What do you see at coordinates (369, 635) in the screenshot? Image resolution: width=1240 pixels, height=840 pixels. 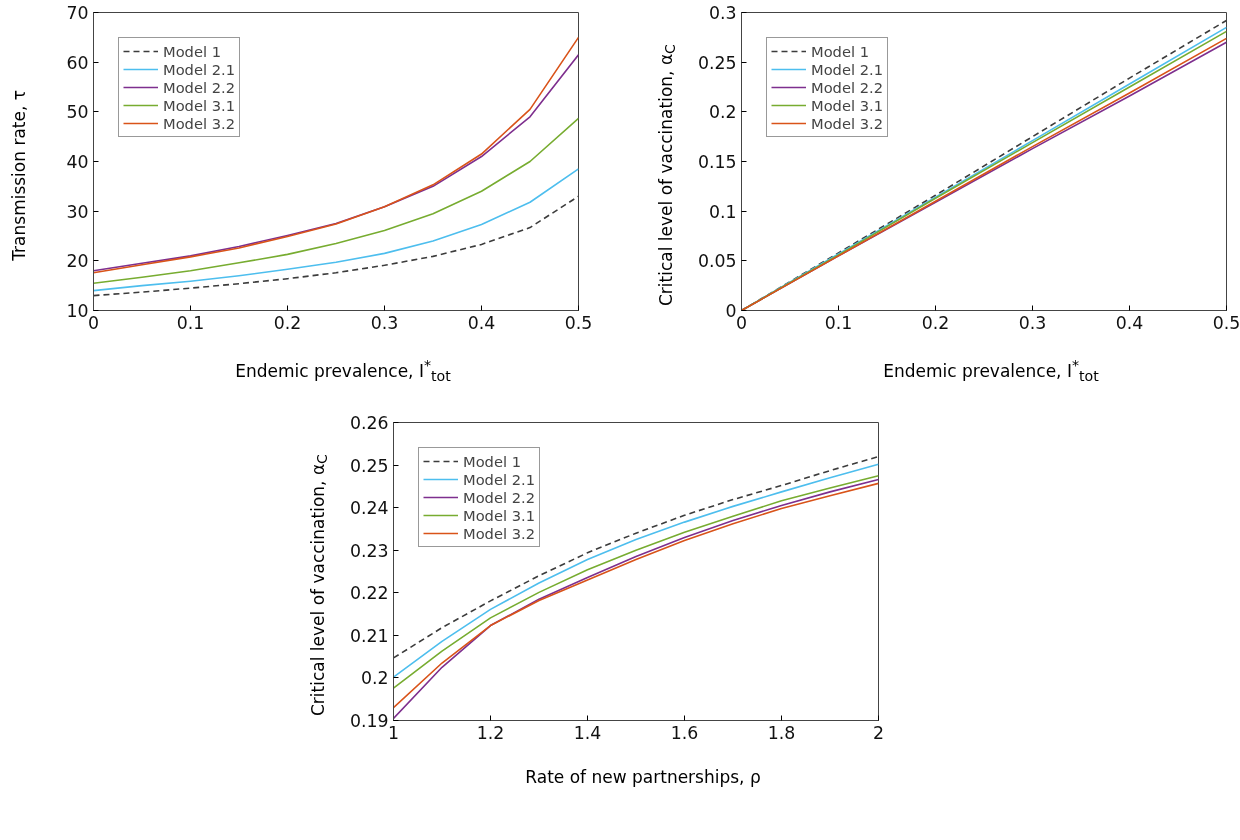 I see `y-tick-label: 0.21` at bounding box center [369, 635].